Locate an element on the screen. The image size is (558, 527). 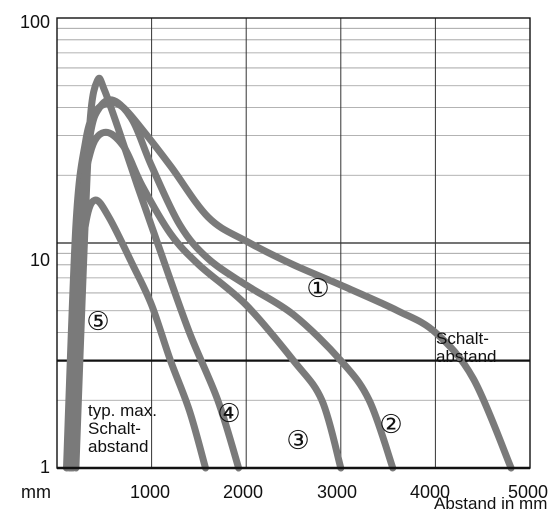
x-tick-label: mm is located at coordinates (36, 492).